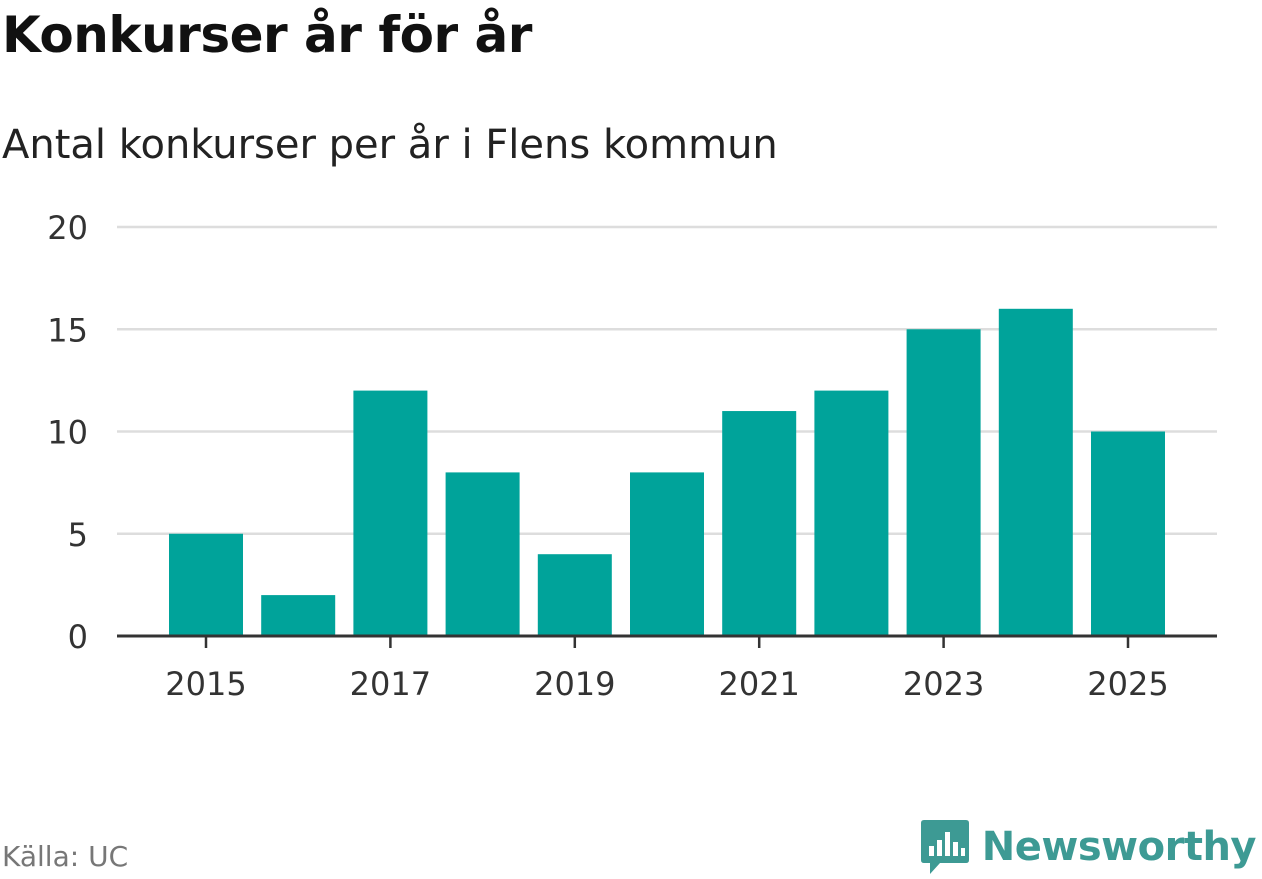 The height and width of the screenshot is (879, 1262). I want to click on bar-2022, so click(851, 513).